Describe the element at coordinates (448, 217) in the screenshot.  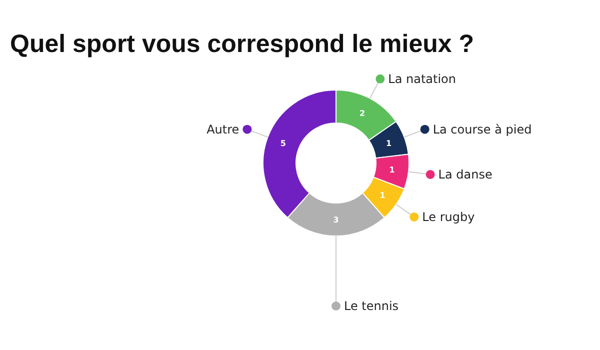
I see `legend-label: Le rugby` at that location.